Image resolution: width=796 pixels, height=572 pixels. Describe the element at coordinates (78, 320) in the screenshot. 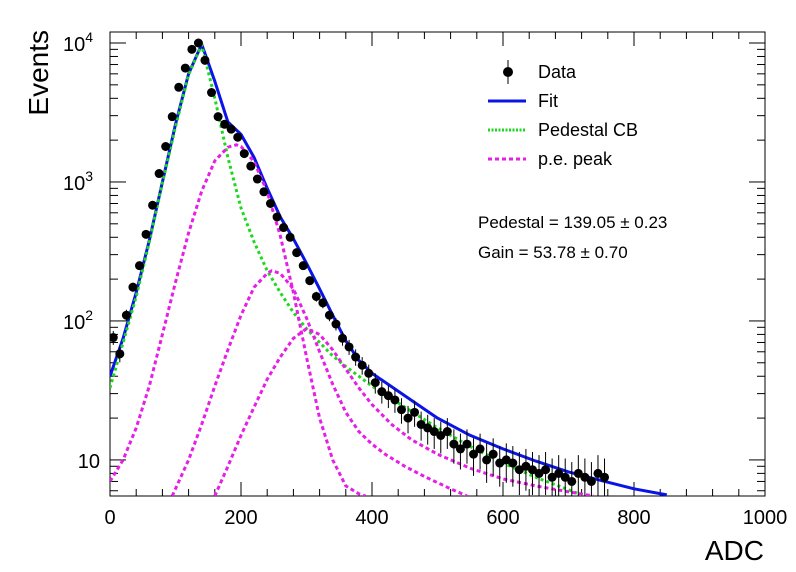

I see `y-tick-label: 10²` at that location.